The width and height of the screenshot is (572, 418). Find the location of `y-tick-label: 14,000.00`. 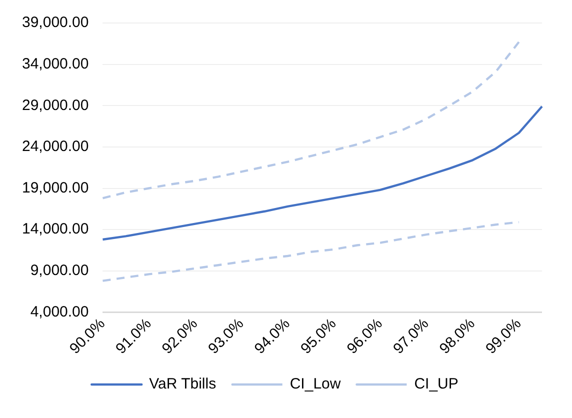

y-tick-label: 14,000.00 is located at coordinates (55, 229).